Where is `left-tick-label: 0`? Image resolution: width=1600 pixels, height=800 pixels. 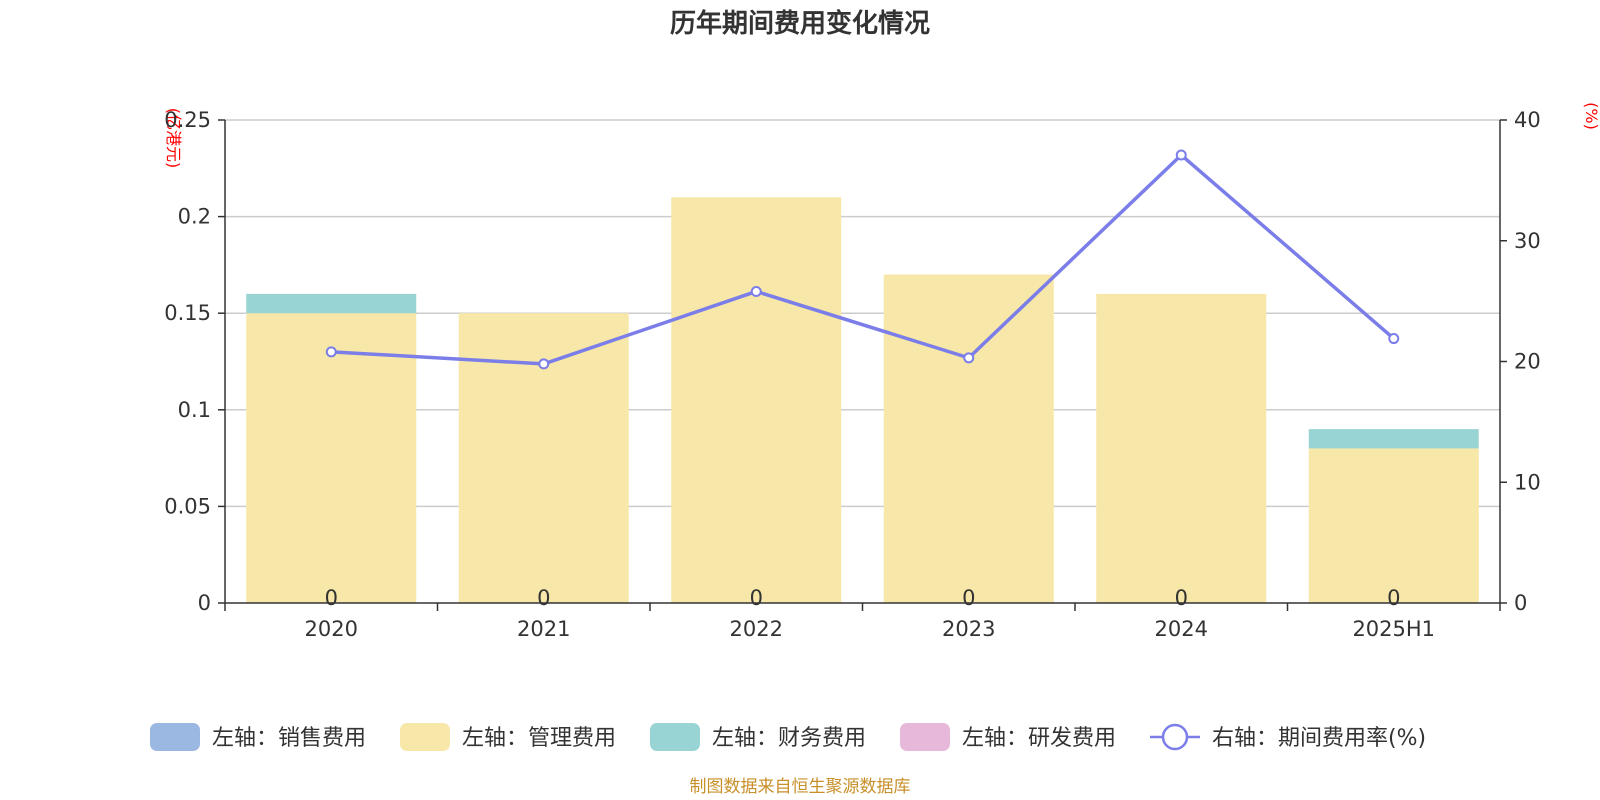
left-tick-label: 0 is located at coordinates (204, 603).